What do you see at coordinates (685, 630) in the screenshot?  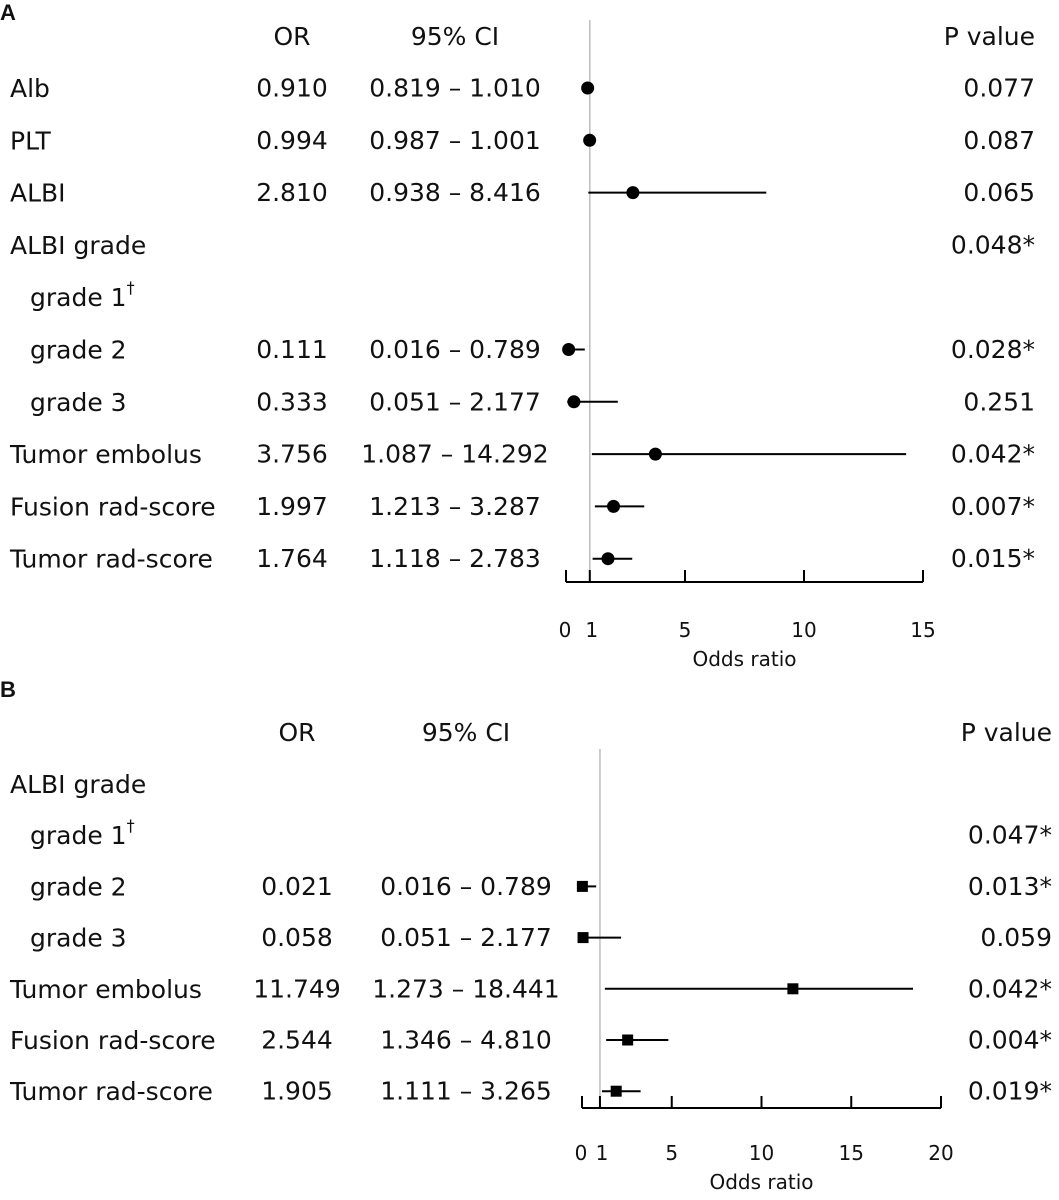 I see `x-tick-label: 5` at bounding box center [685, 630].